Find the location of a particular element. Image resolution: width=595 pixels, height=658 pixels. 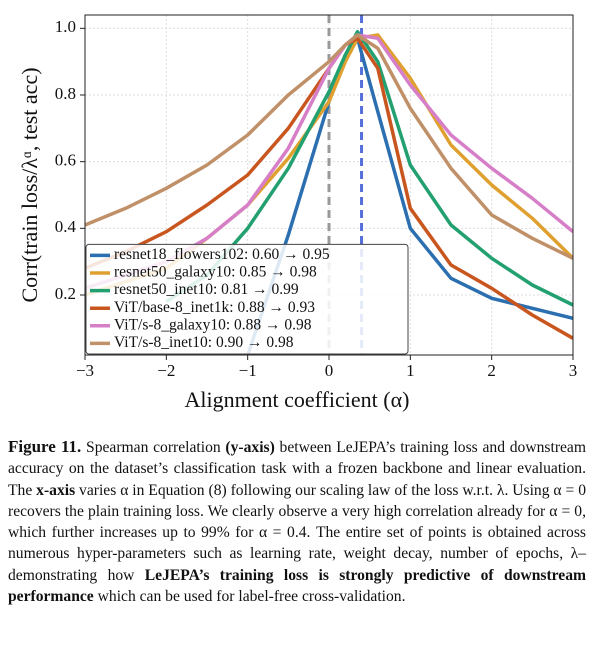

y-axis-label: Corr(train loss/λᵅ, test acc) is located at coordinates (29, 184).